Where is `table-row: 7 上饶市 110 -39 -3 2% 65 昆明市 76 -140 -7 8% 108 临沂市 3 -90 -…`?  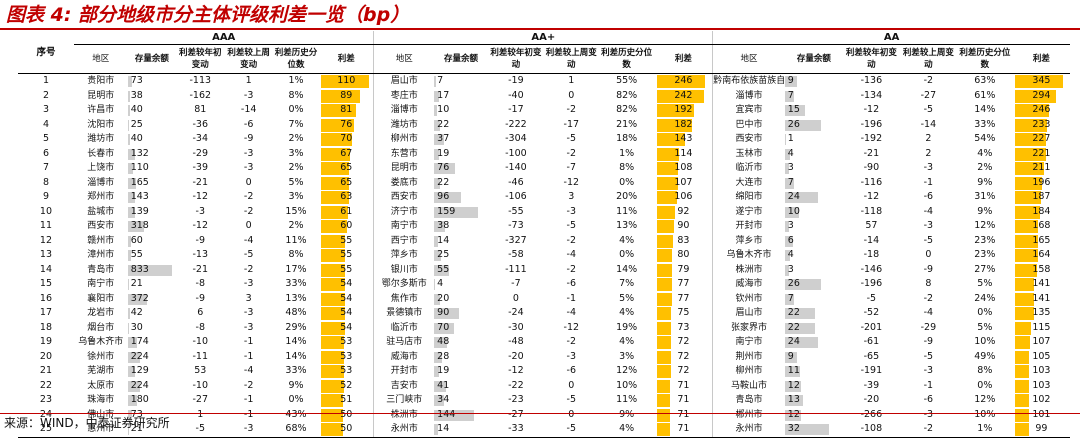 table-row: 7 上饶市 110 -39 -3 2% 65 昆明市 76 -140 -7 8% 108 临沂市 3 -90 -… is located at coordinates (544, 168).